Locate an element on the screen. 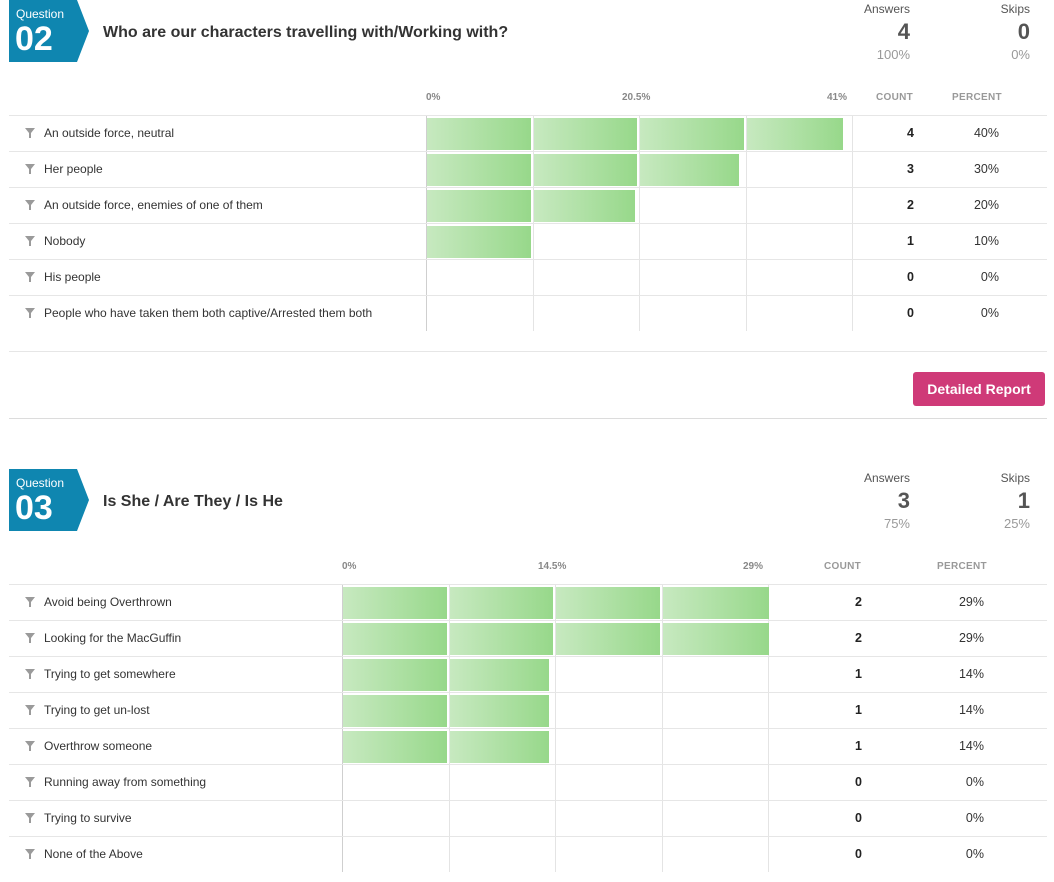  answer-row-label: Trying to get somewhere is located at coordinates (100, 674).